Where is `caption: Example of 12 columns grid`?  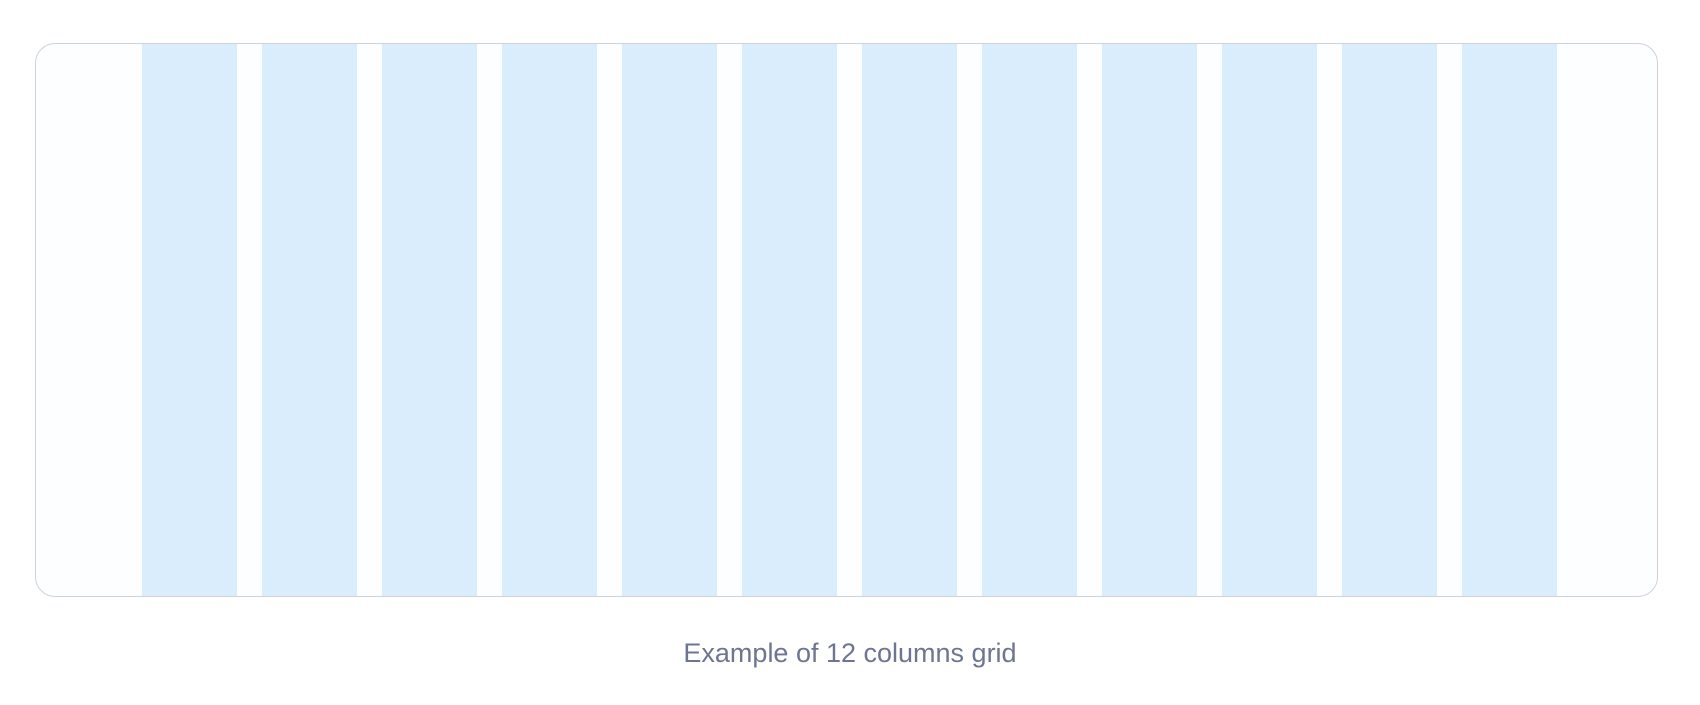 caption: Example of 12 columns grid is located at coordinates (850, 653).